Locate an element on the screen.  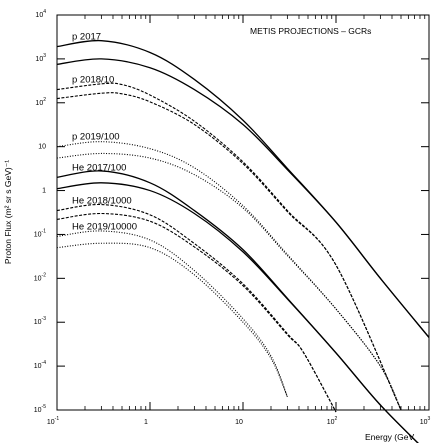
y-tick-label: 10² is located at coordinates (40, 102).